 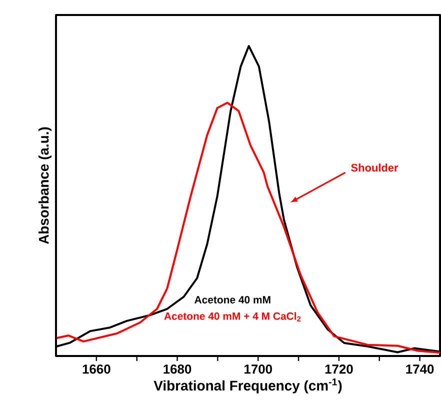 What do you see at coordinates (258, 369) in the screenshot?
I see `x-tick-label: 1700` at bounding box center [258, 369].